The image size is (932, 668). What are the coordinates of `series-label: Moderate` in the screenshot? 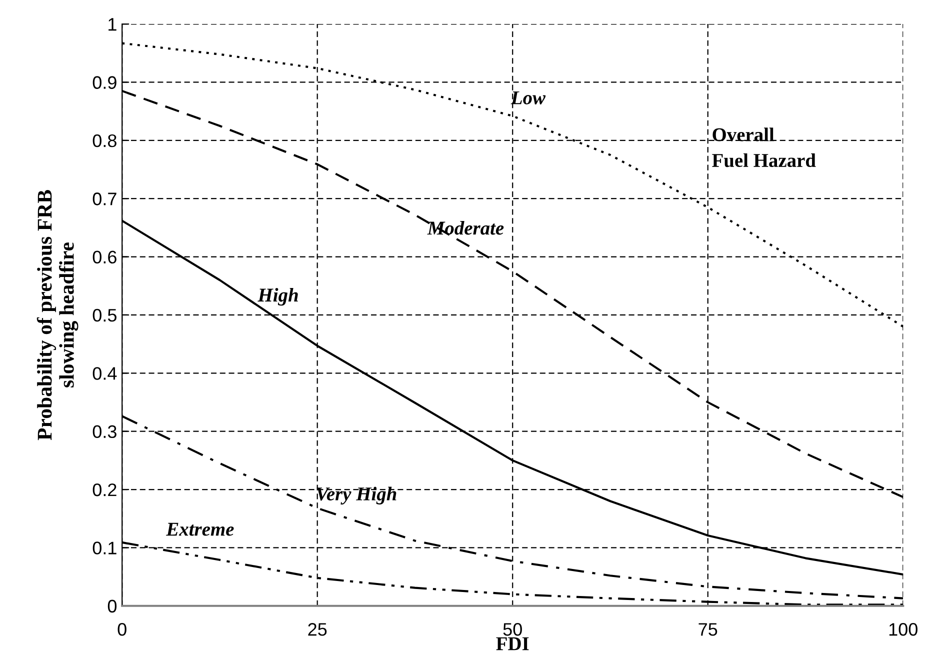 It's located at (465, 228).